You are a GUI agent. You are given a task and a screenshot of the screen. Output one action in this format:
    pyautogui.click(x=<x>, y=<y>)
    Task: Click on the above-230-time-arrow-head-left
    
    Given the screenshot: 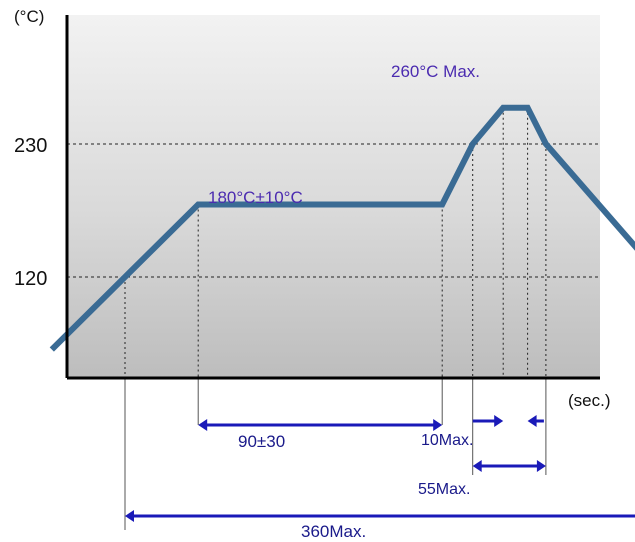 What is the action you would take?
    pyautogui.click(x=477, y=466)
    